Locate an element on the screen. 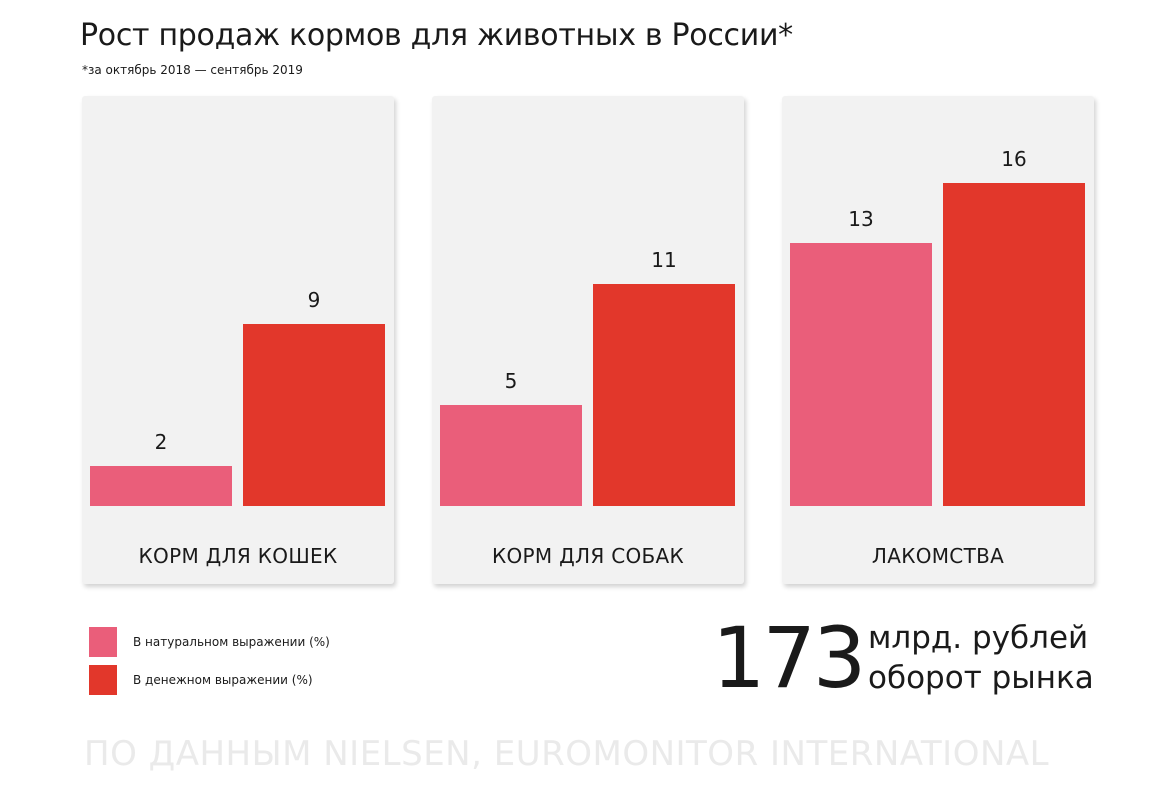 This screenshot has height=800, width=1170. data-label-cats-natural: 2 is located at coordinates (161, 441).